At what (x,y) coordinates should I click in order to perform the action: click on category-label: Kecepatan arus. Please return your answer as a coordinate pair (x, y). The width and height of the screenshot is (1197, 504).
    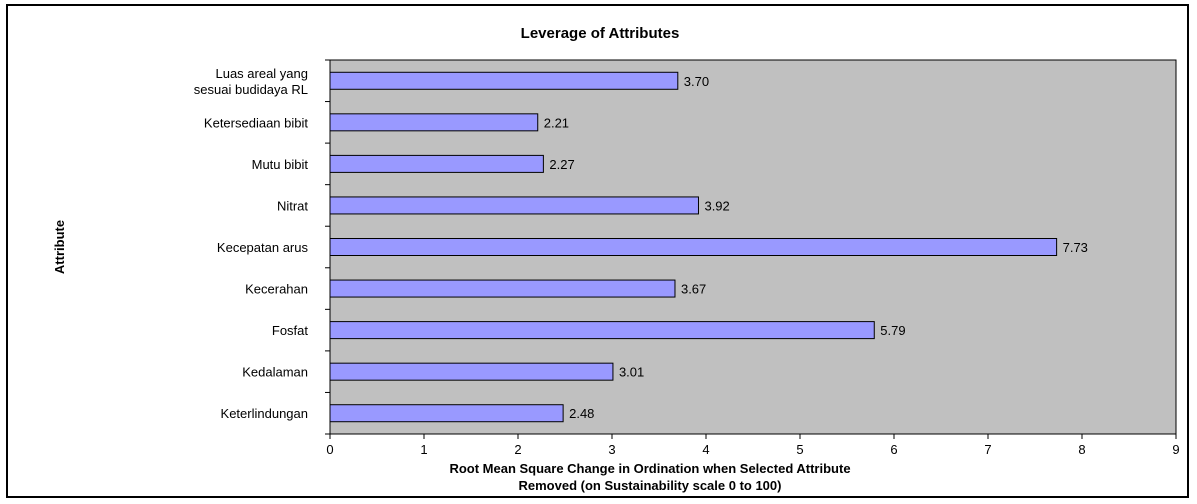
    Looking at the image, I should click on (263, 247).